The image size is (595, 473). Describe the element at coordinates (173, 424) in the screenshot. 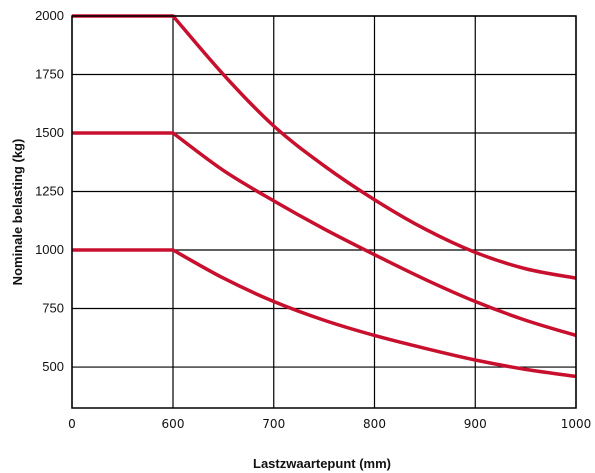

I see `x-tick-label: 600` at that location.